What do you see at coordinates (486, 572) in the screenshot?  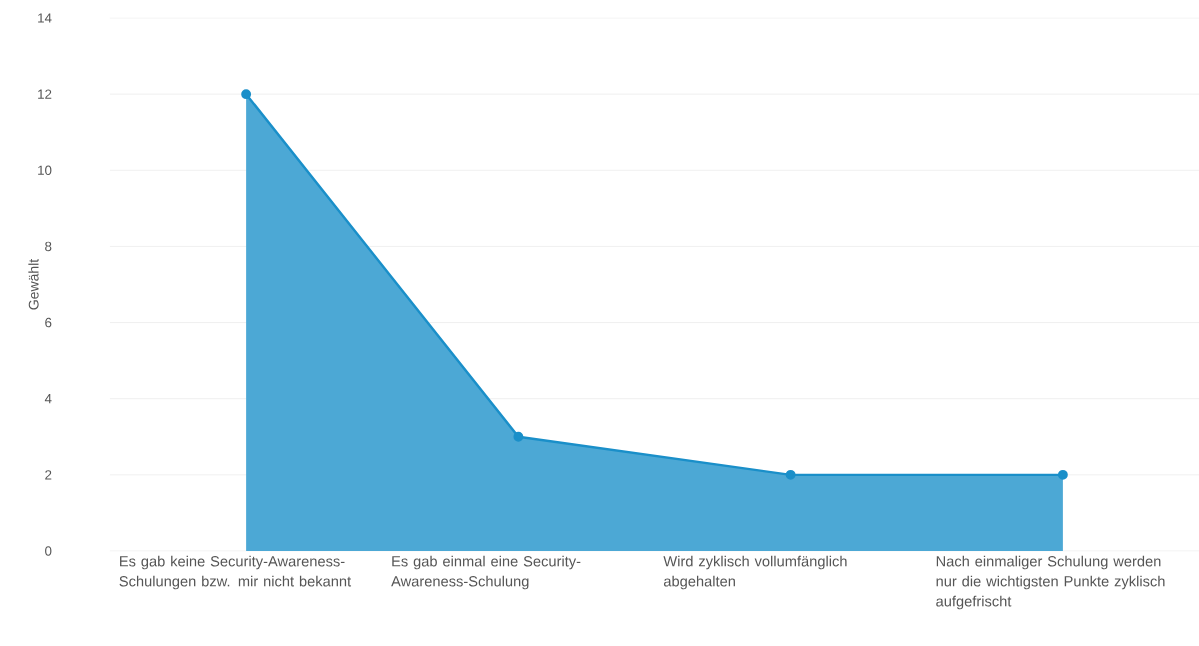 I see `x-tick-label: Es gab einmal eine Security-Awareness-Schulung` at bounding box center [486, 572].